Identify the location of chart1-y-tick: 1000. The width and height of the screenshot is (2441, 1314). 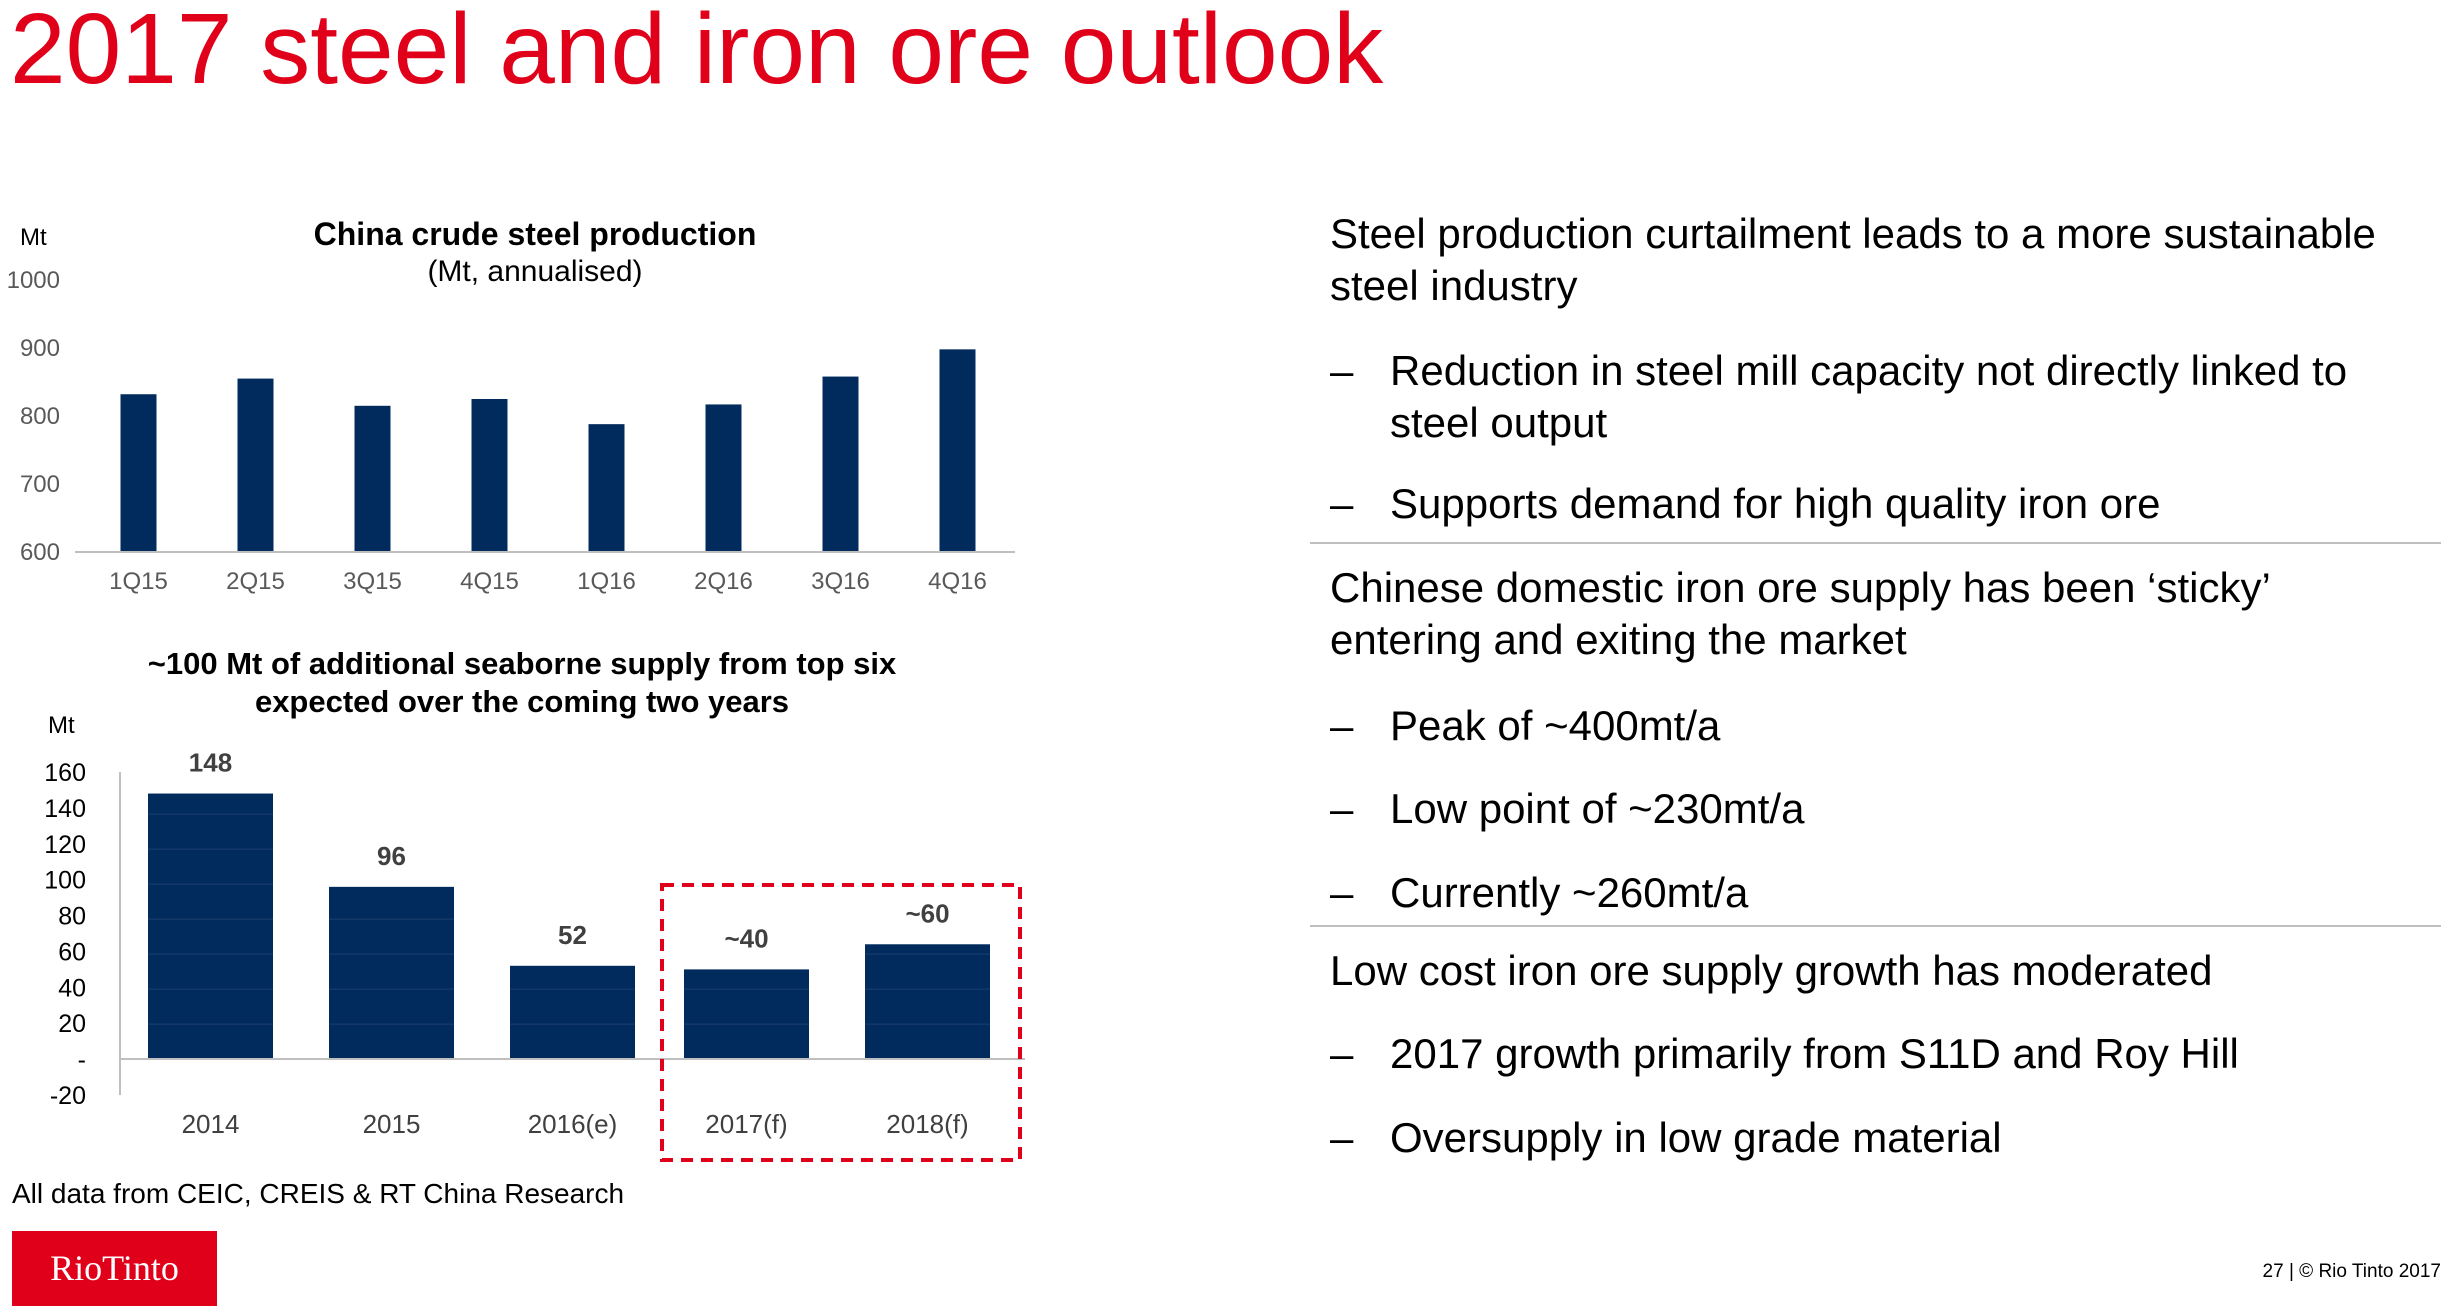
(33, 280).